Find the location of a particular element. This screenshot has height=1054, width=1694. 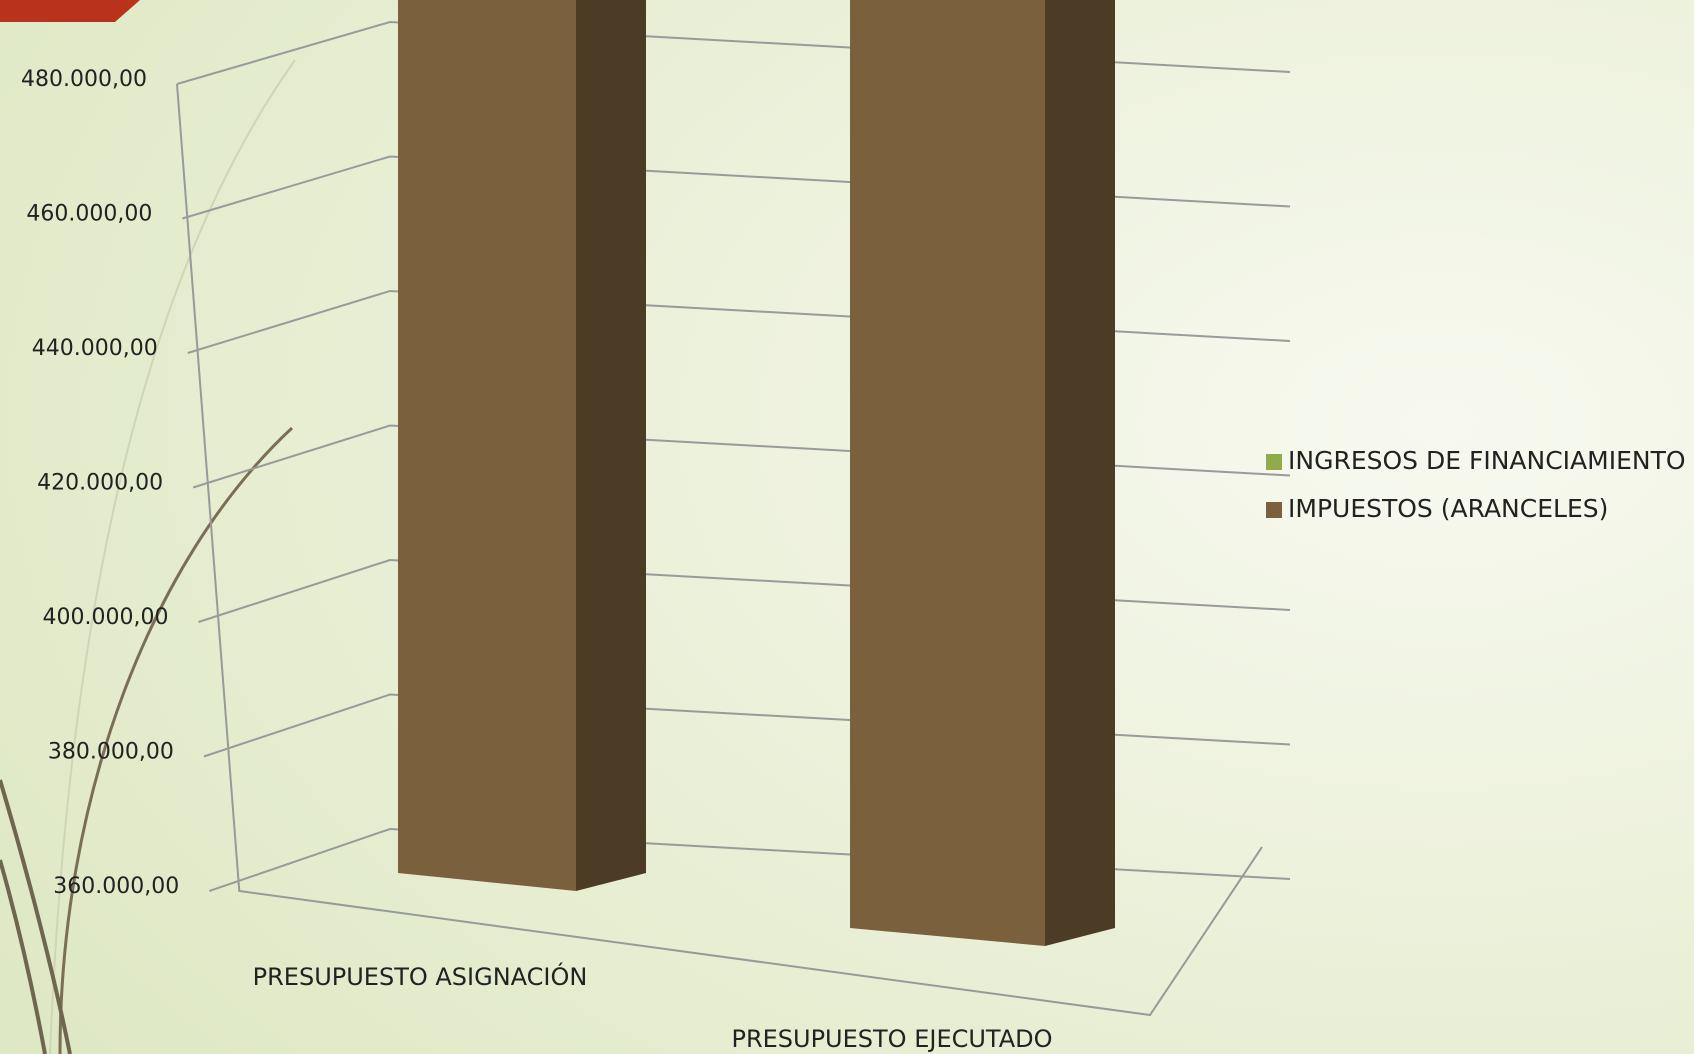

corner-accent is located at coordinates (70, 11).